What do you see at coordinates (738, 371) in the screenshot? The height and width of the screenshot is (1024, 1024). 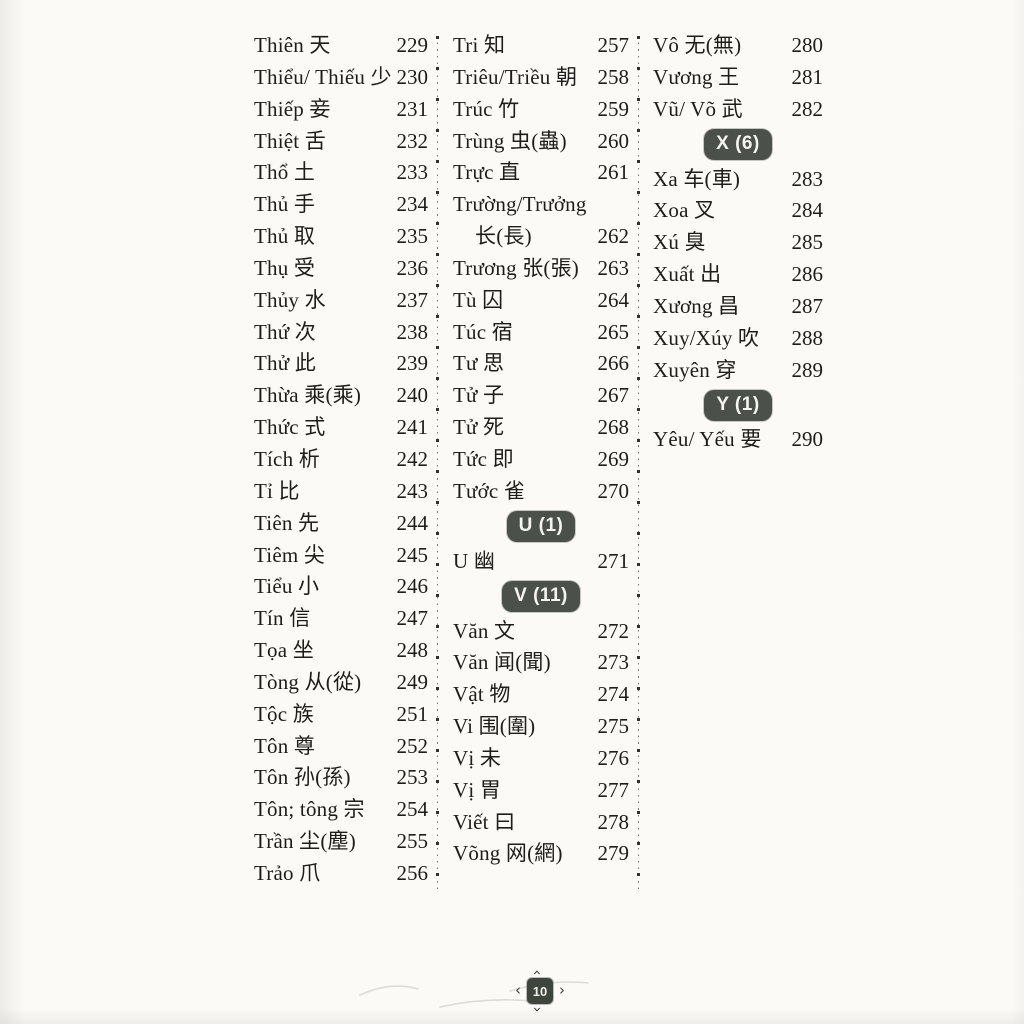 I see `index-entry-row: Xuyên 穿 289` at bounding box center [738, 371].